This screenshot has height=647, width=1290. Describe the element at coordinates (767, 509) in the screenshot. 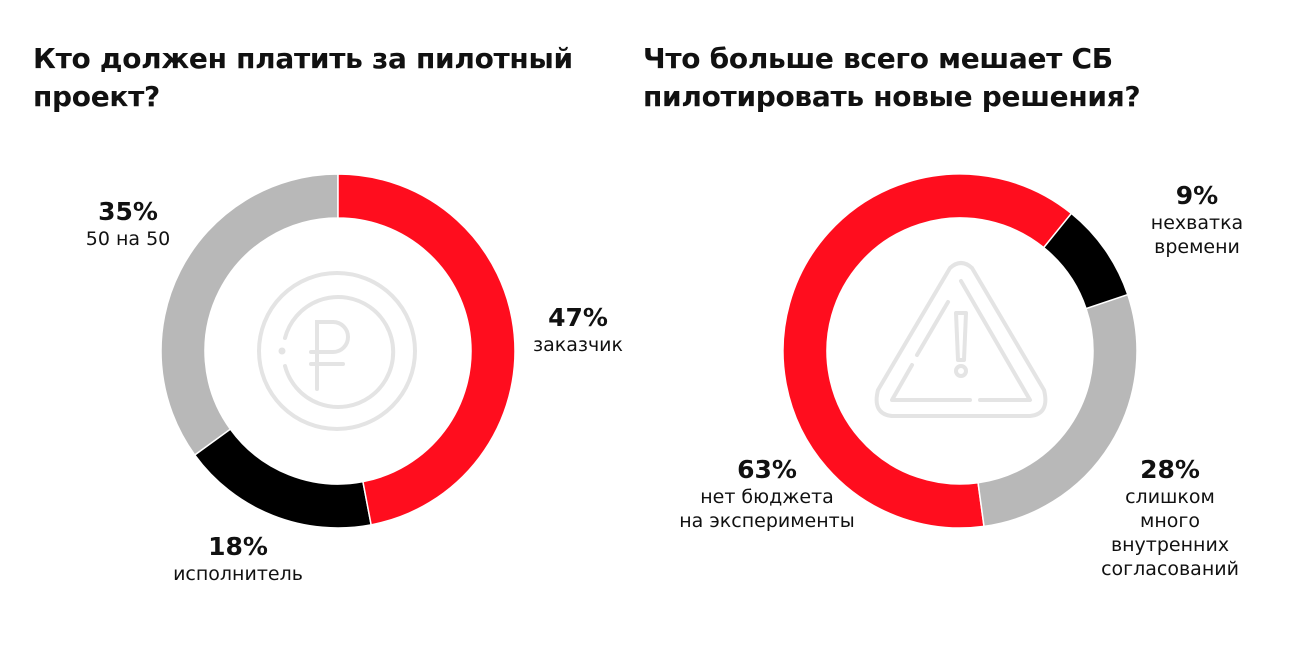

I see `label-text: нет бюджета на эксперименты` at that location.